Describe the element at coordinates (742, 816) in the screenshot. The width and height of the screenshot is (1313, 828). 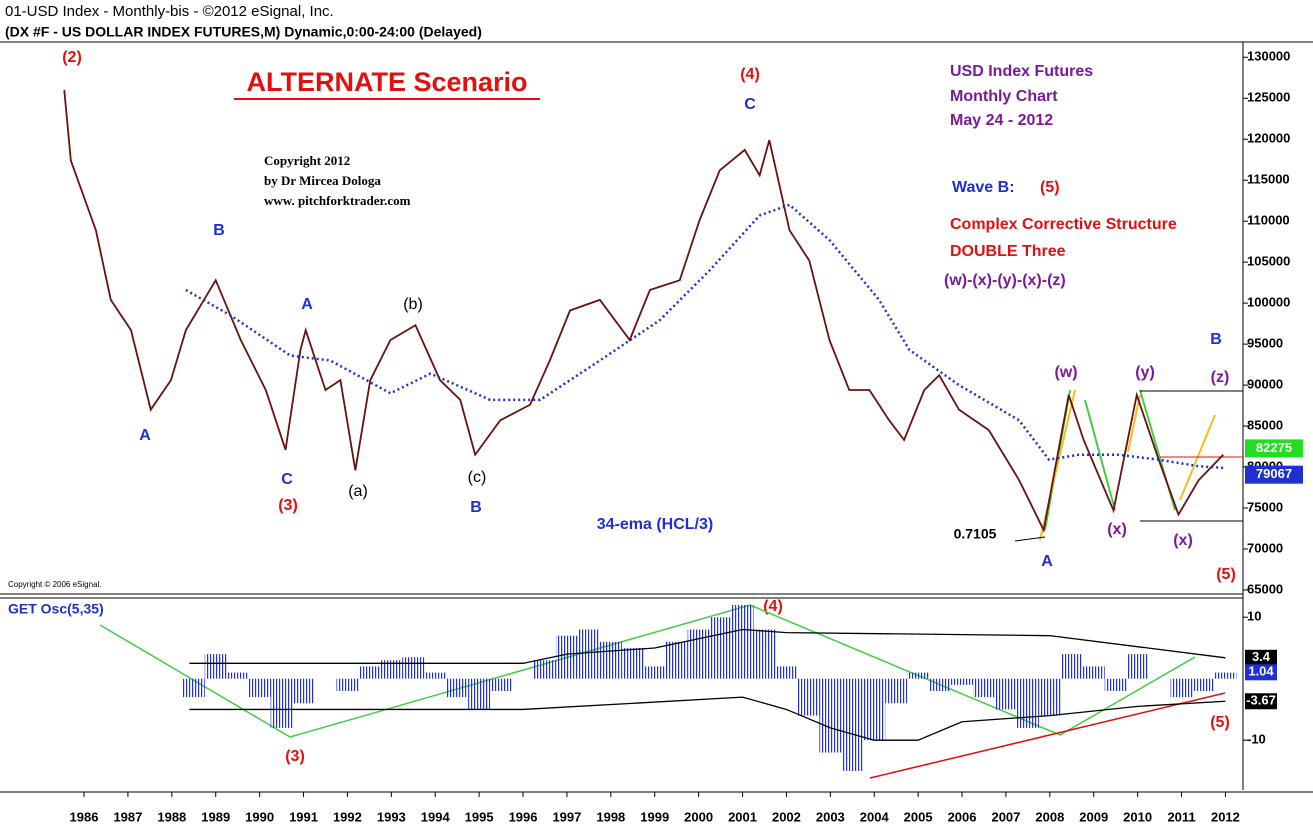
I see `x-tick-label: 2001` at that location.